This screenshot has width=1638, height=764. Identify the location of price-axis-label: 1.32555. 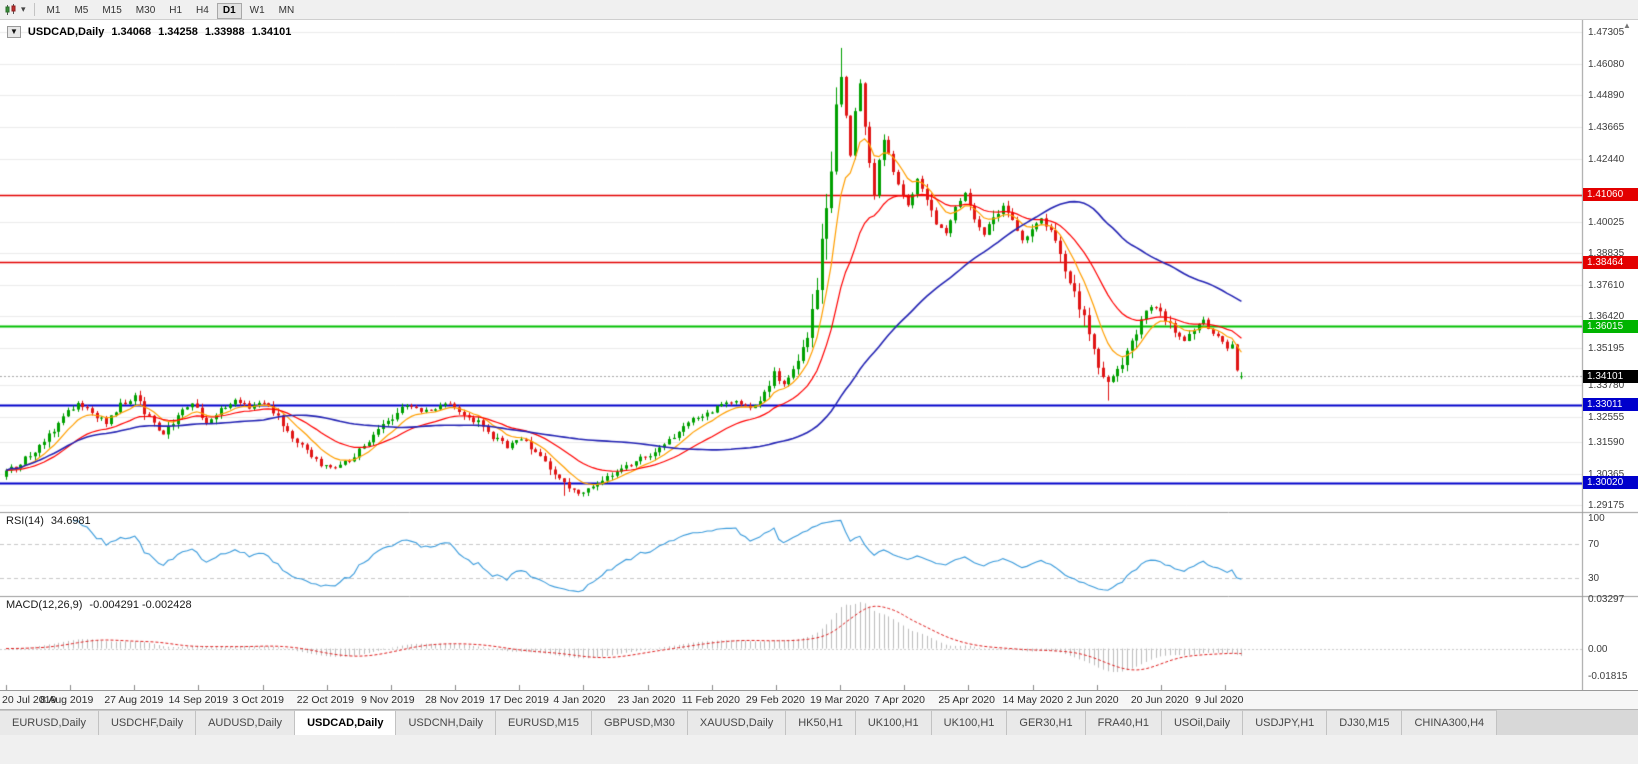
(1606, 417).